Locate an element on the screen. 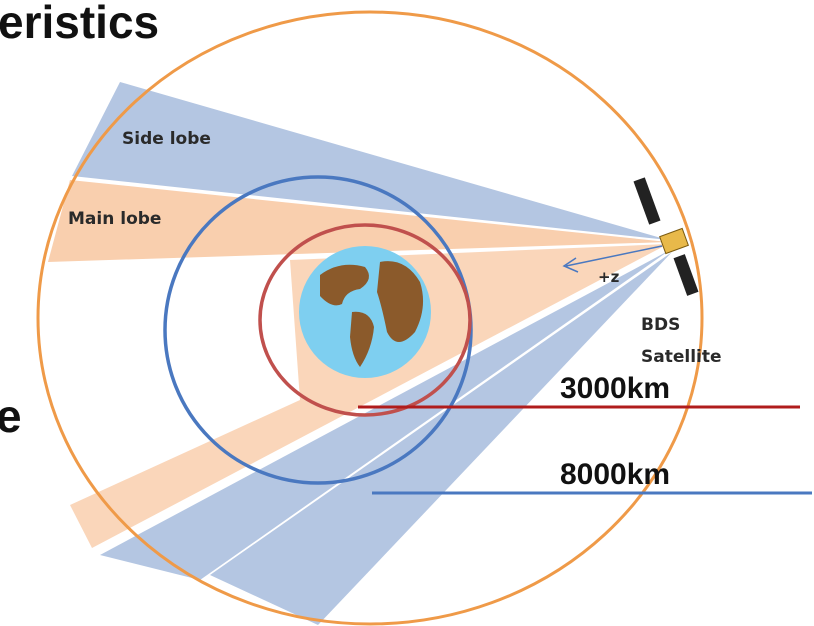 The width and height of the screenshot is (814, 626). satellite-icon is located at coordinates (666, 236).